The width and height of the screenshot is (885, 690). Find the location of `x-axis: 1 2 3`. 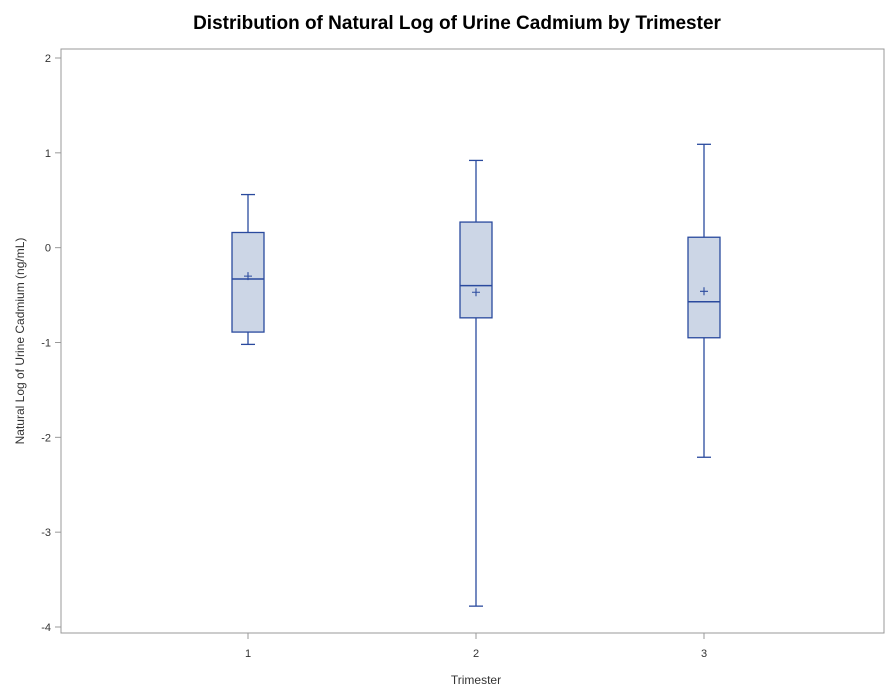

x-axis: 1 2 3 is located at coordinates (476, 646).